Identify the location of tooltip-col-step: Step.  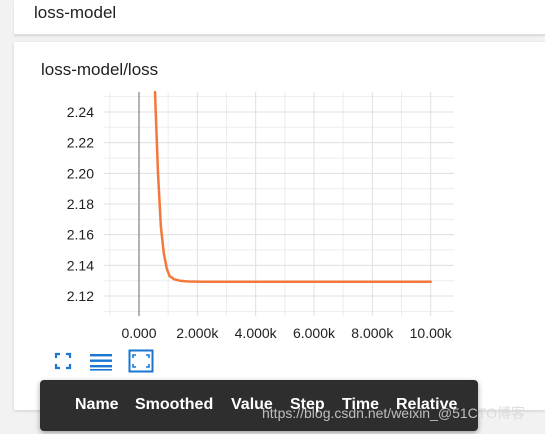
(307, 404).